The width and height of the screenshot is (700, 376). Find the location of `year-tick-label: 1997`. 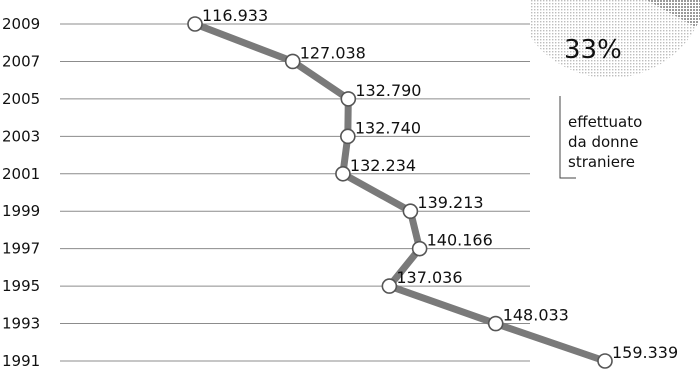

year-tick-label: 1997 is located at coordinates (21, 249).